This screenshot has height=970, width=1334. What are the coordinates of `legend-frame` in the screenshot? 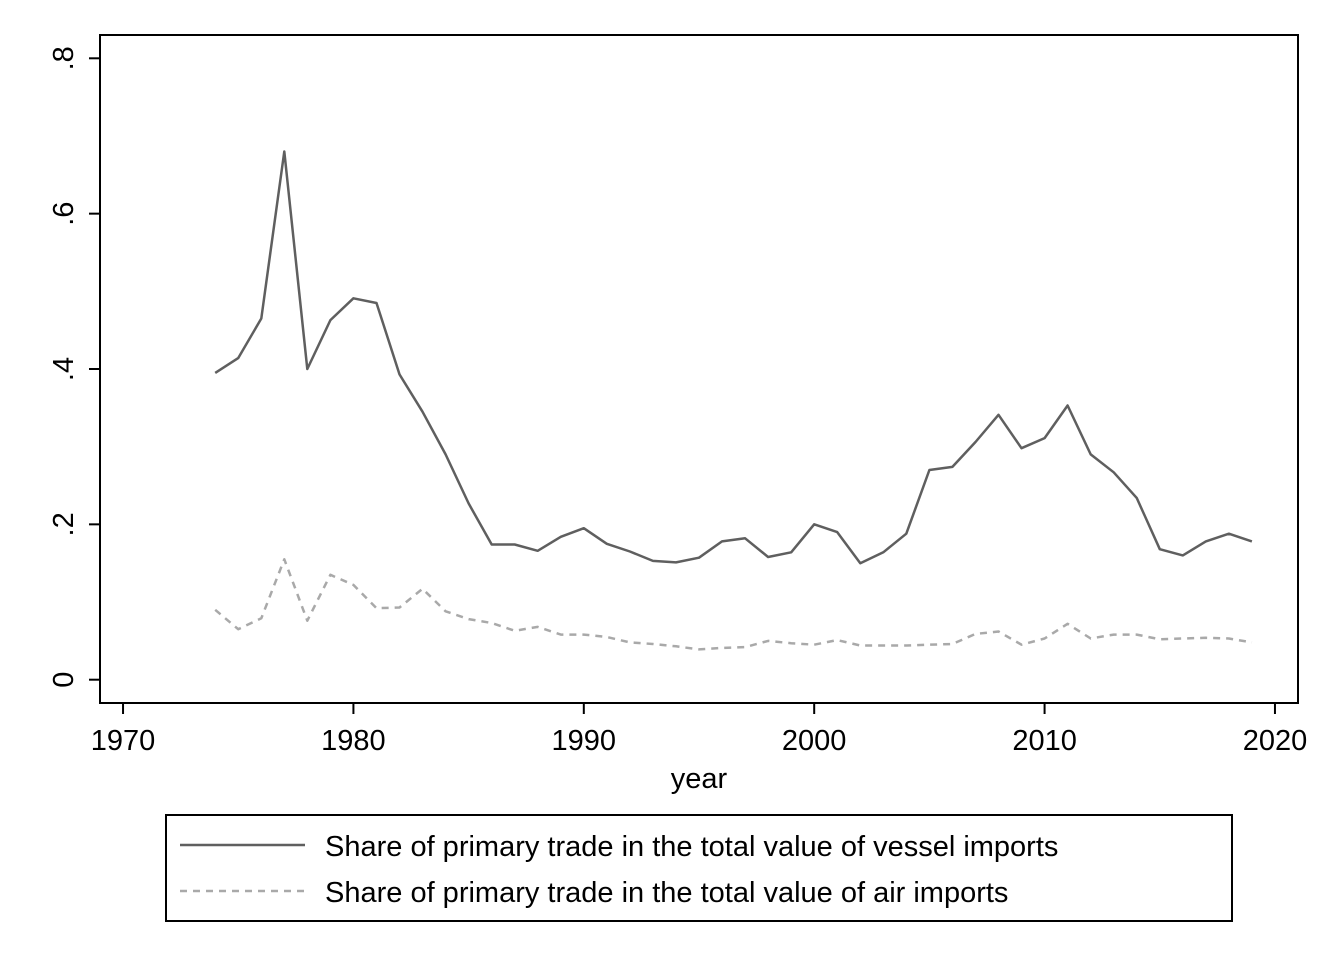 It's located at (699, 868).